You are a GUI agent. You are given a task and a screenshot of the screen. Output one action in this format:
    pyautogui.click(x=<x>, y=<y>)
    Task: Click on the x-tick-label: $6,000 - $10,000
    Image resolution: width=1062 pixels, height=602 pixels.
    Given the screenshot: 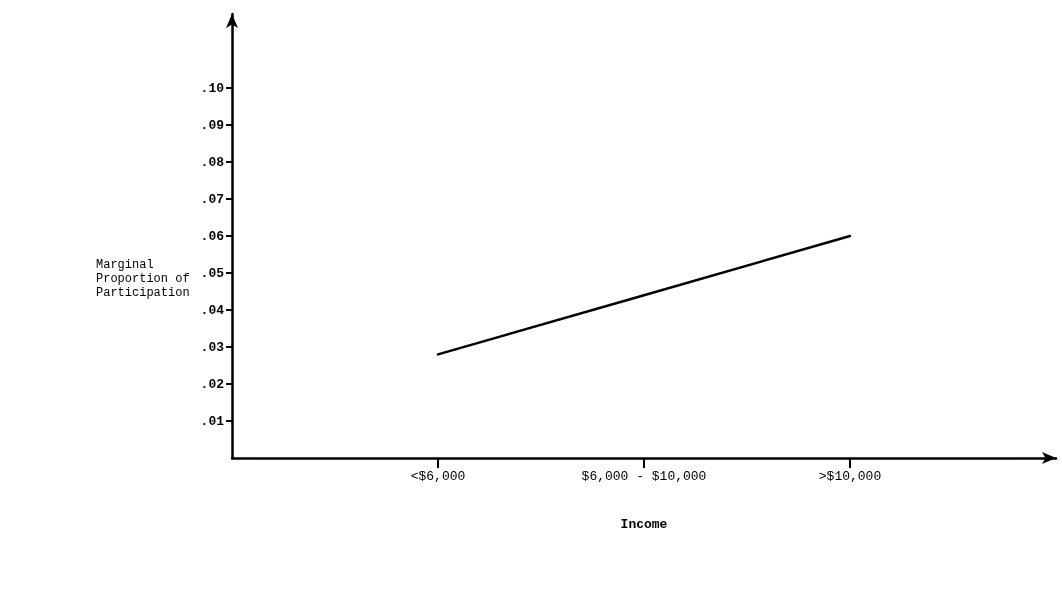 What is the action you would take?
    pyautogui.click(x=644, y=476)
    